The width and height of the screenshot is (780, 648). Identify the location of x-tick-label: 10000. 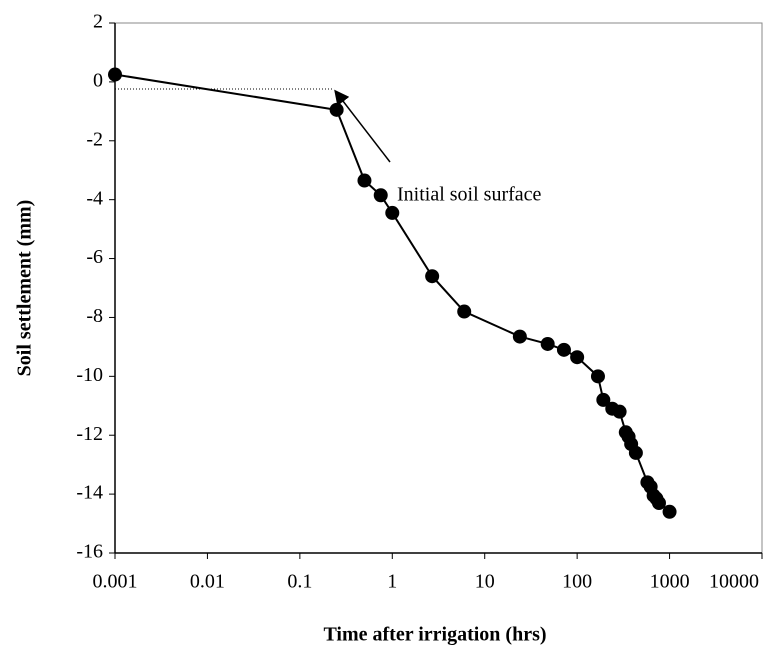
(734, 582).